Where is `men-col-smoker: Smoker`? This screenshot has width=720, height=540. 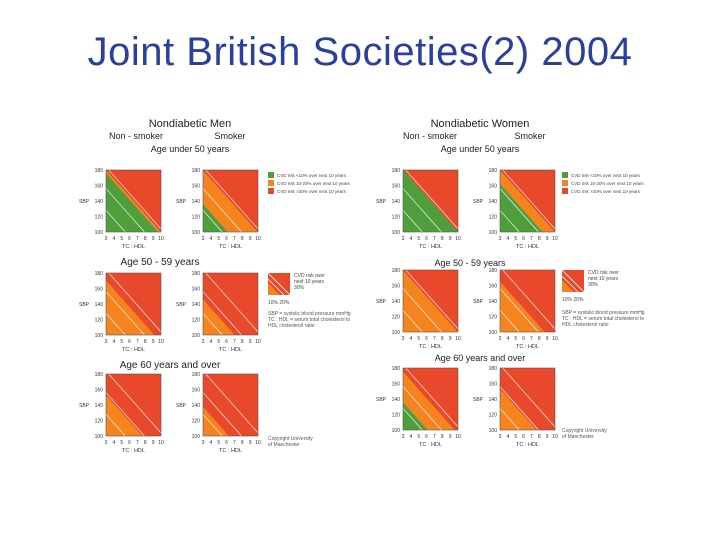 men-col-smoker: Smoker is located at coordinates (230, 136).